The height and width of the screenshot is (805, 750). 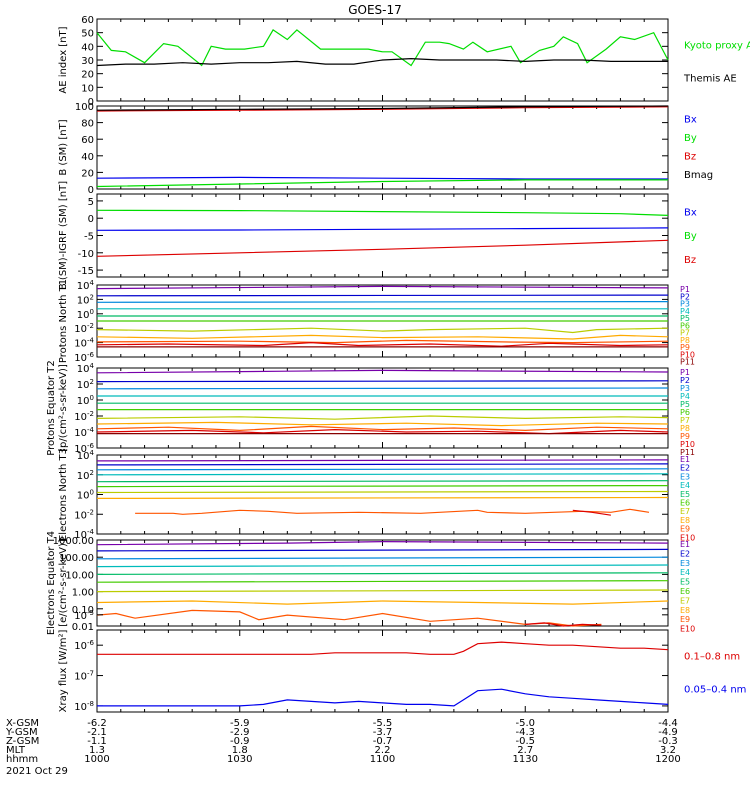 What do you see at coordinates (382, 62) in the screenshot?
I see `series-line-themis-ae` at bounding box center [382, 62].